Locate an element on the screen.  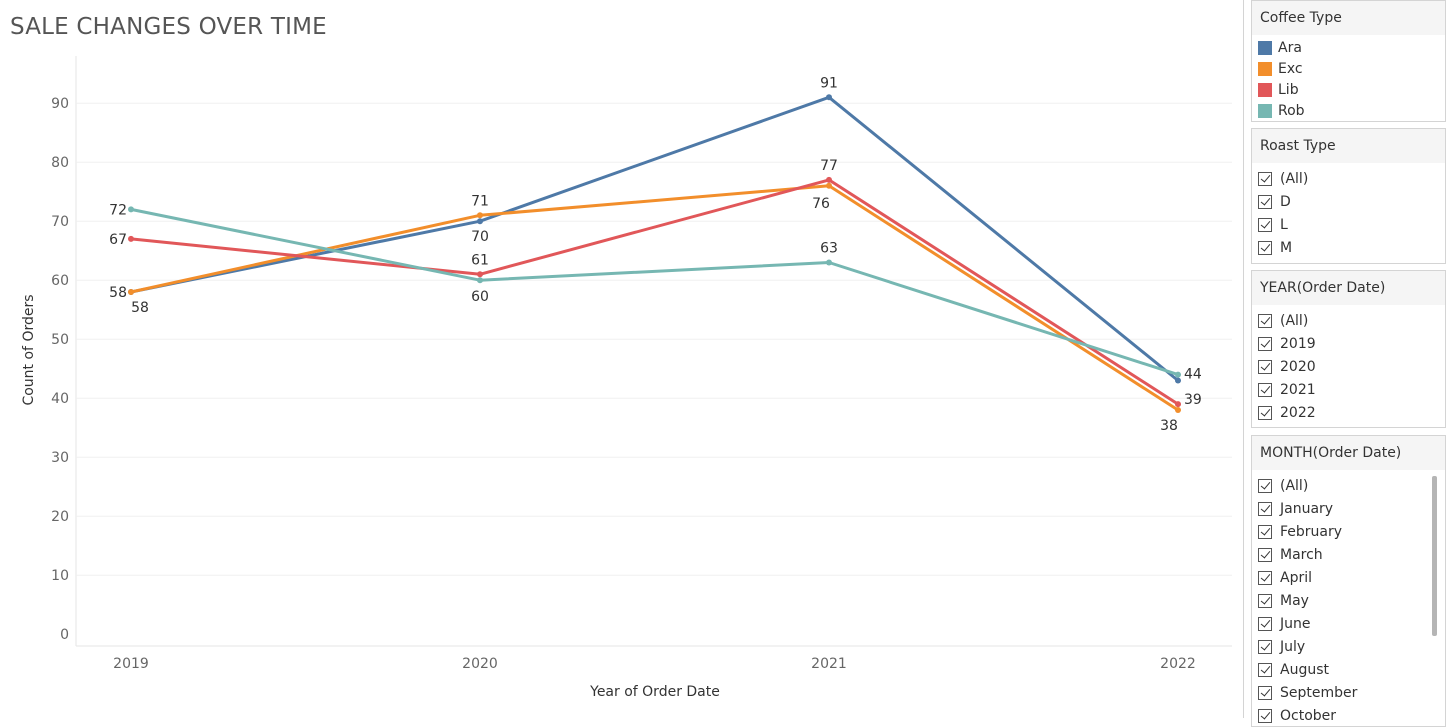
data-label-rob: 44 is located at coordinates (1193, 375).